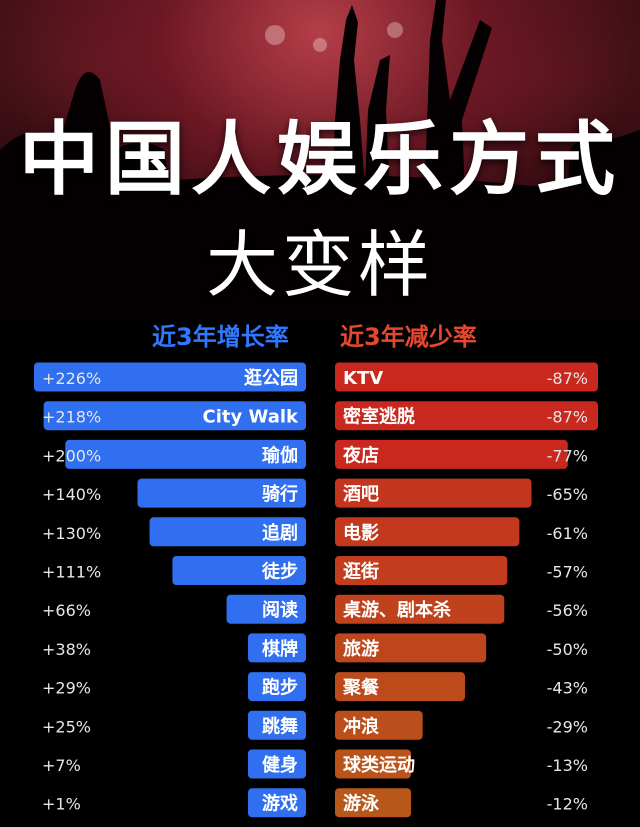  What do you see at coordinates (279, 572) in the screenshot?
I see `growth-category-label: 徒步` at bounding box center [279, 572].